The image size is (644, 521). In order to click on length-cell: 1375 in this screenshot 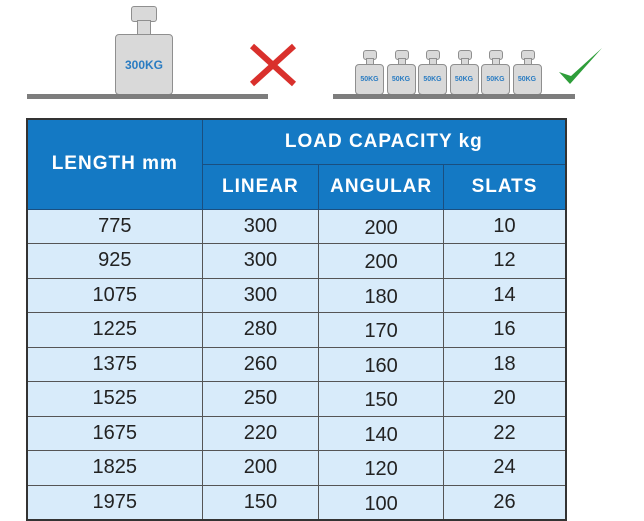, I will do `click(114, 364)`.